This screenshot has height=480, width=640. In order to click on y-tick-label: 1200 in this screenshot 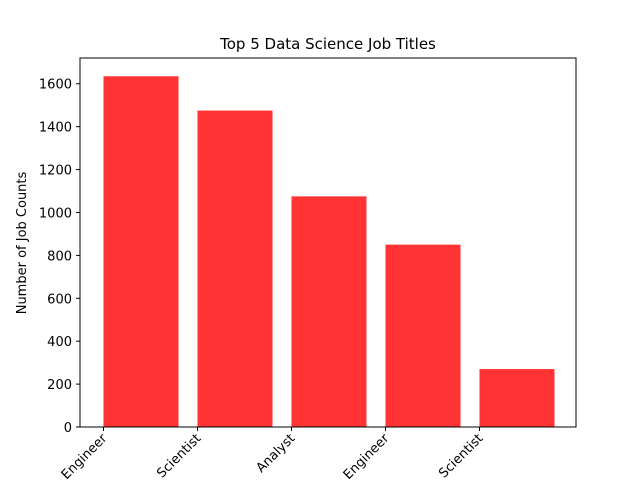, I will do `click(55, 171)`.